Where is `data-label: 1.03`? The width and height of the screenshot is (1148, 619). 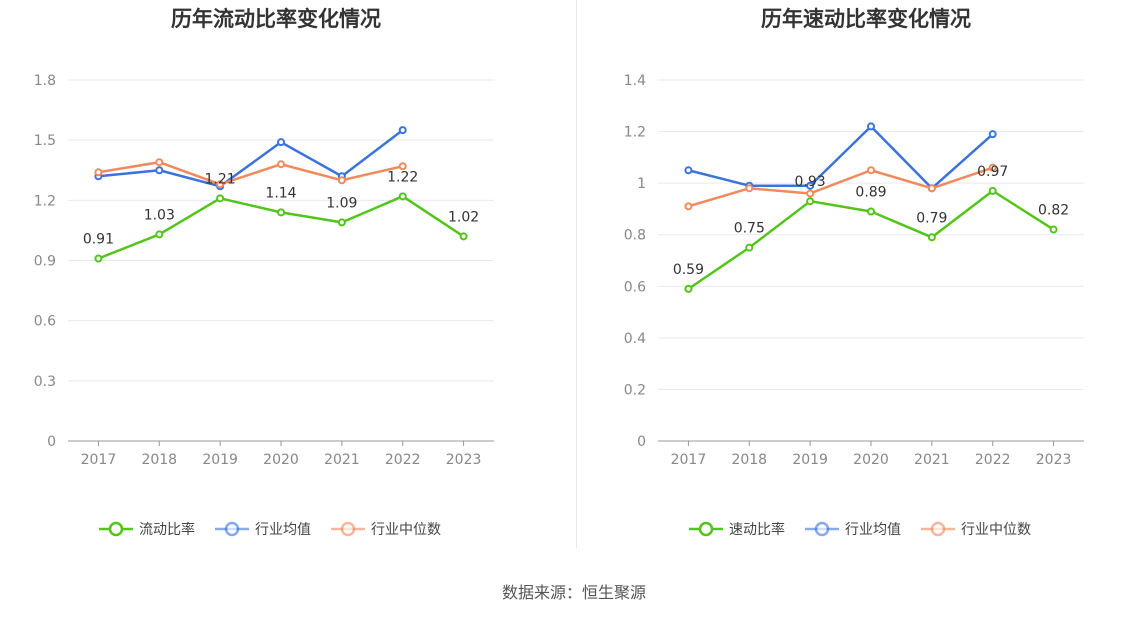 data-label: 1.03 is located at coordinates (159, 215).